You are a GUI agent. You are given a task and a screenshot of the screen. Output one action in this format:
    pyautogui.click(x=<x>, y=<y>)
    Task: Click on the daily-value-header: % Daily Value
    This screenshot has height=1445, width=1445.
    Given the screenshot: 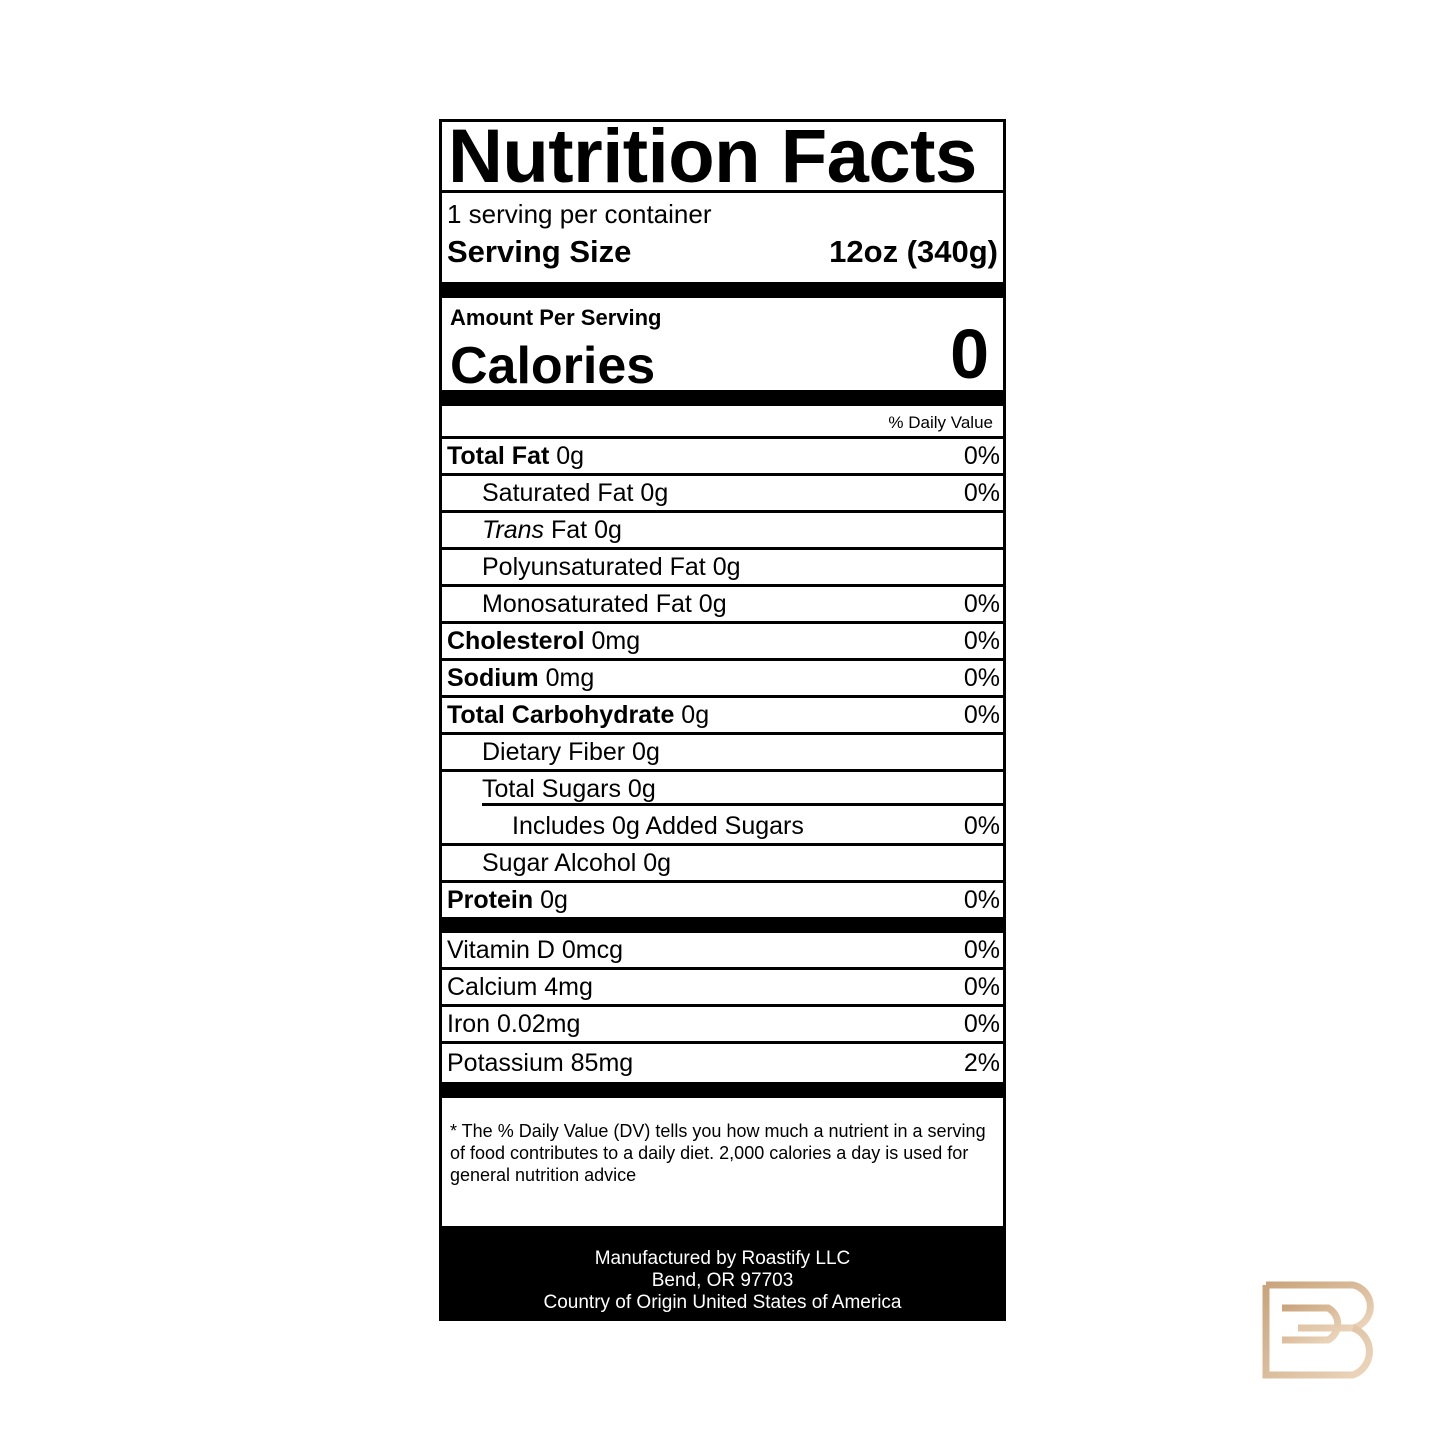 What is the action you would take?
    pyautogui.click(x=722, y=422)
    